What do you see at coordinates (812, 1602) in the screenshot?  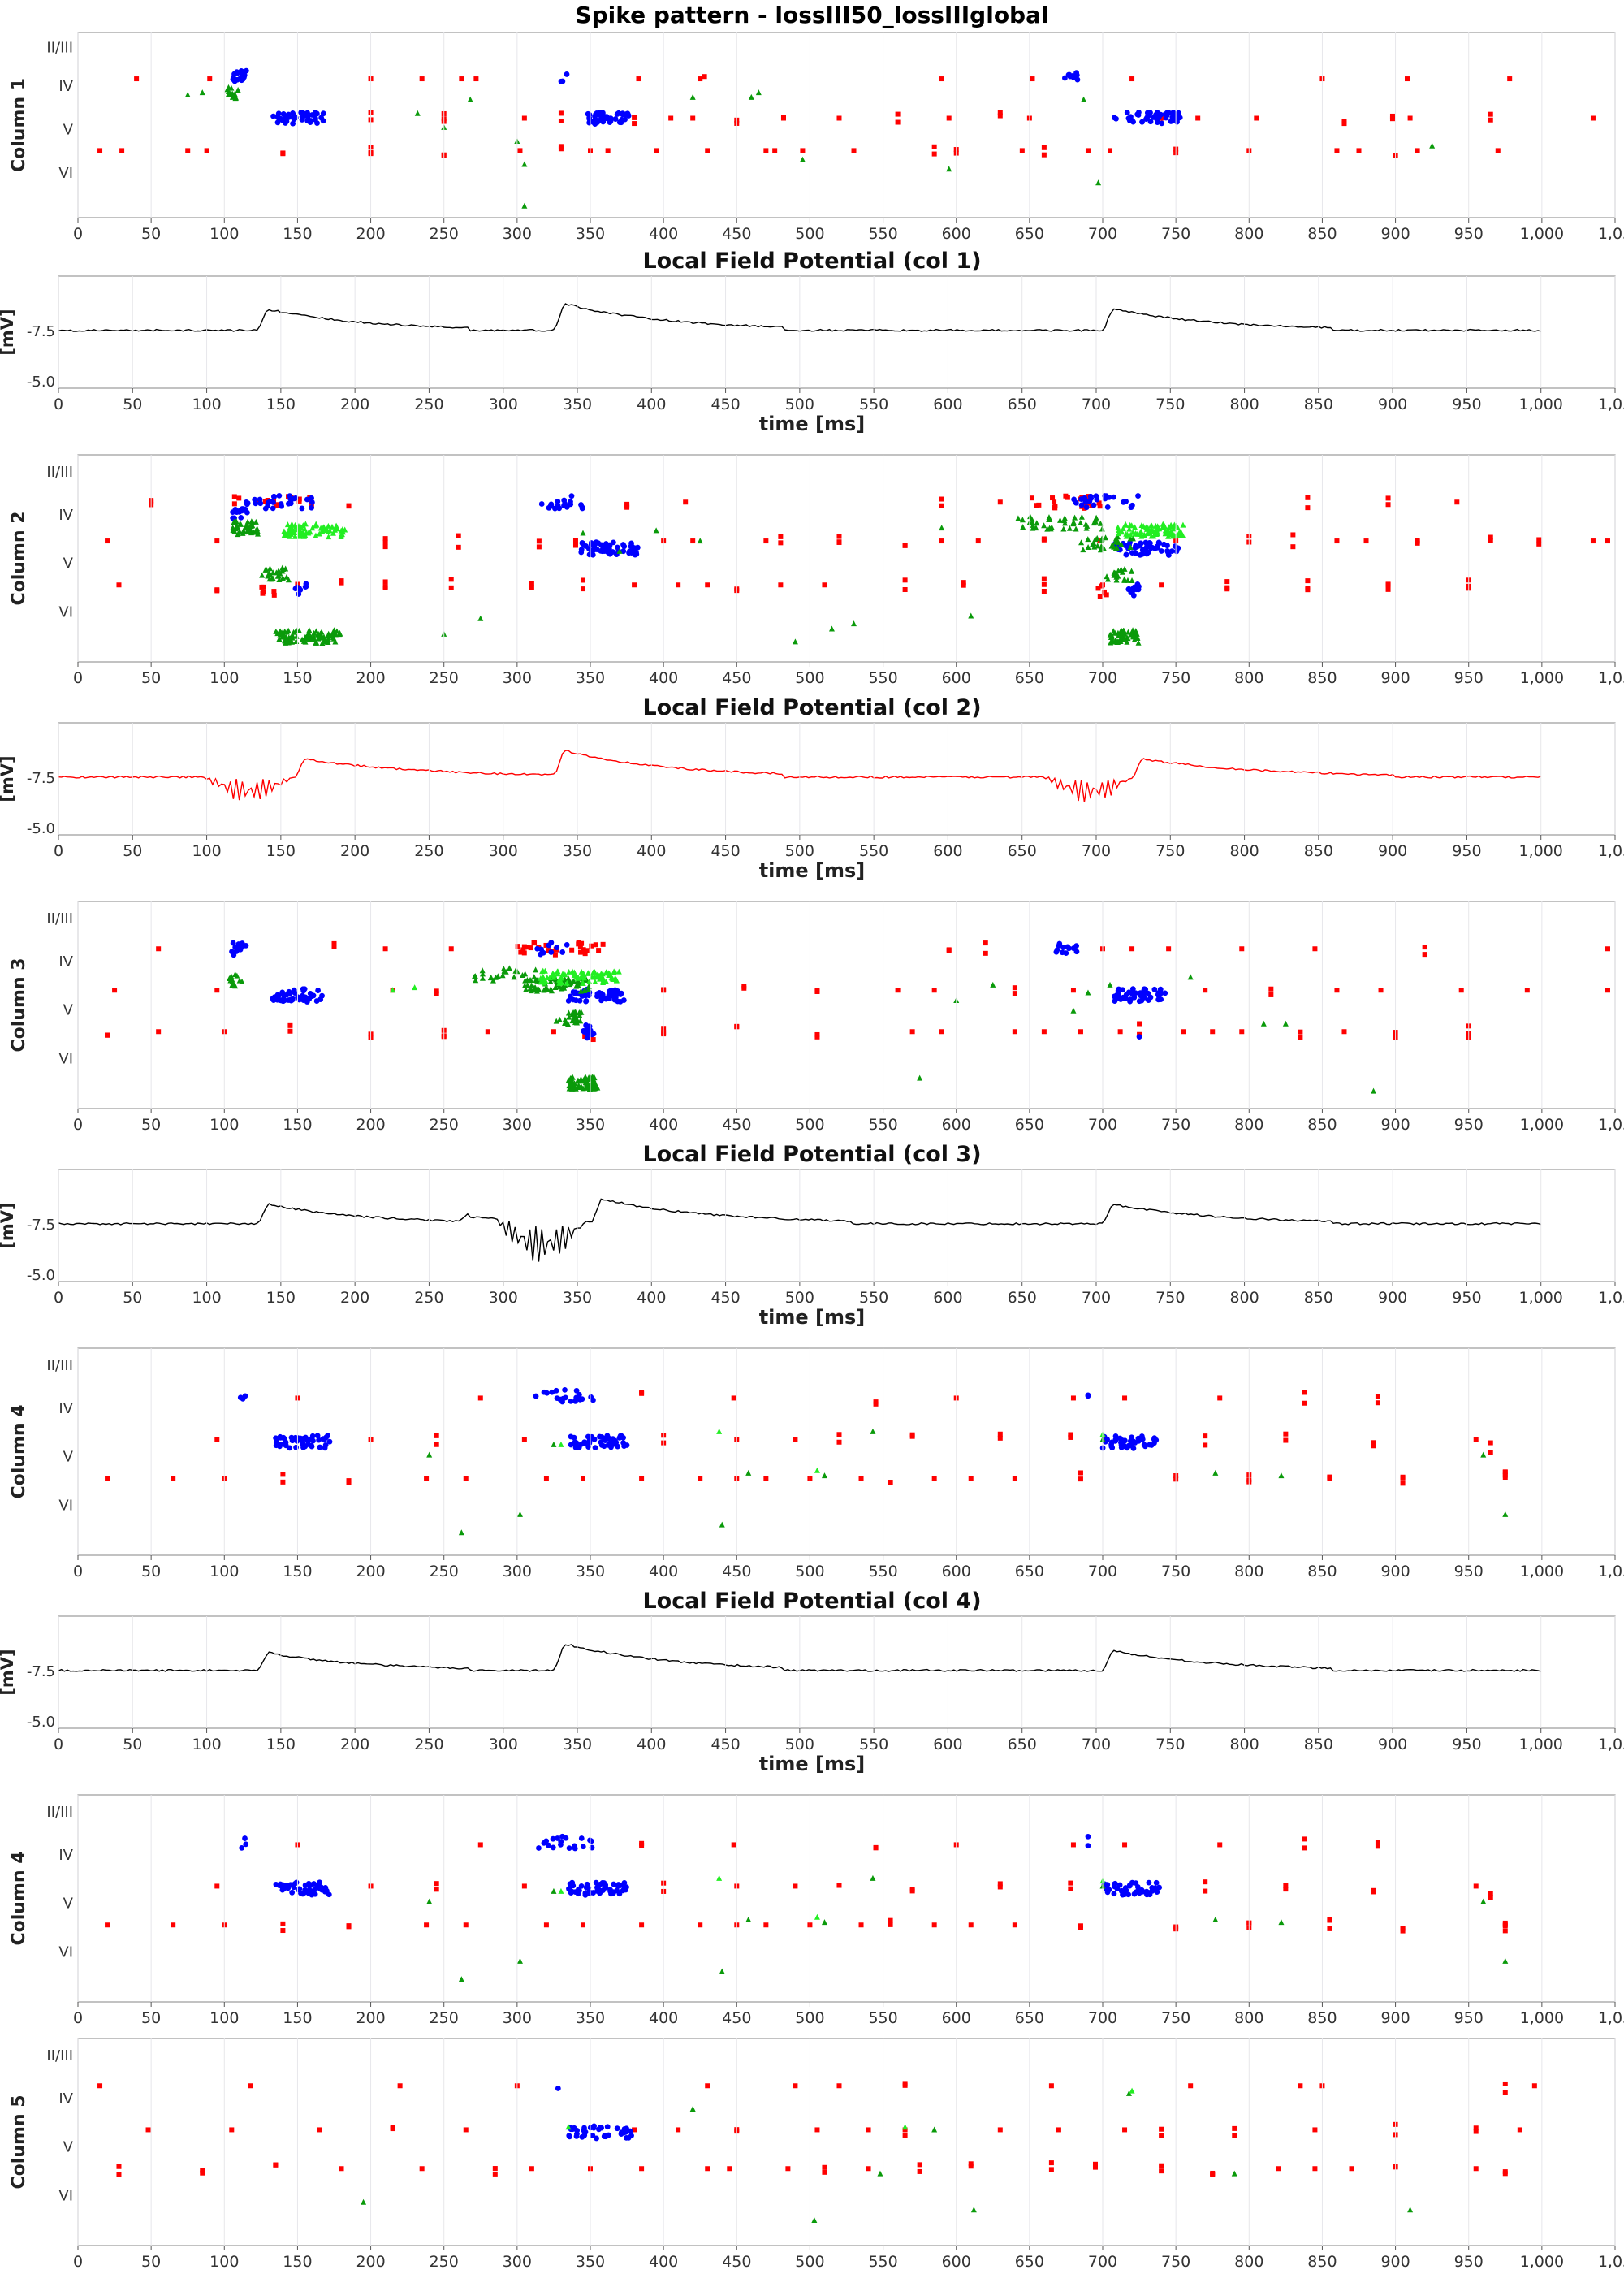 I see `lfp-title: Local Field Potential (col 4)` at bounding box center [812, 1602].